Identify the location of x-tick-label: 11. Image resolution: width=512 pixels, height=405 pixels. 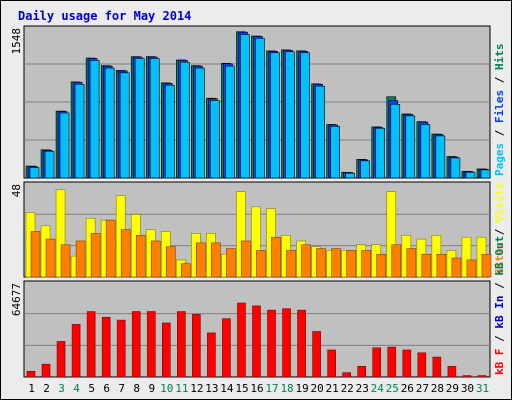
(181, 388).